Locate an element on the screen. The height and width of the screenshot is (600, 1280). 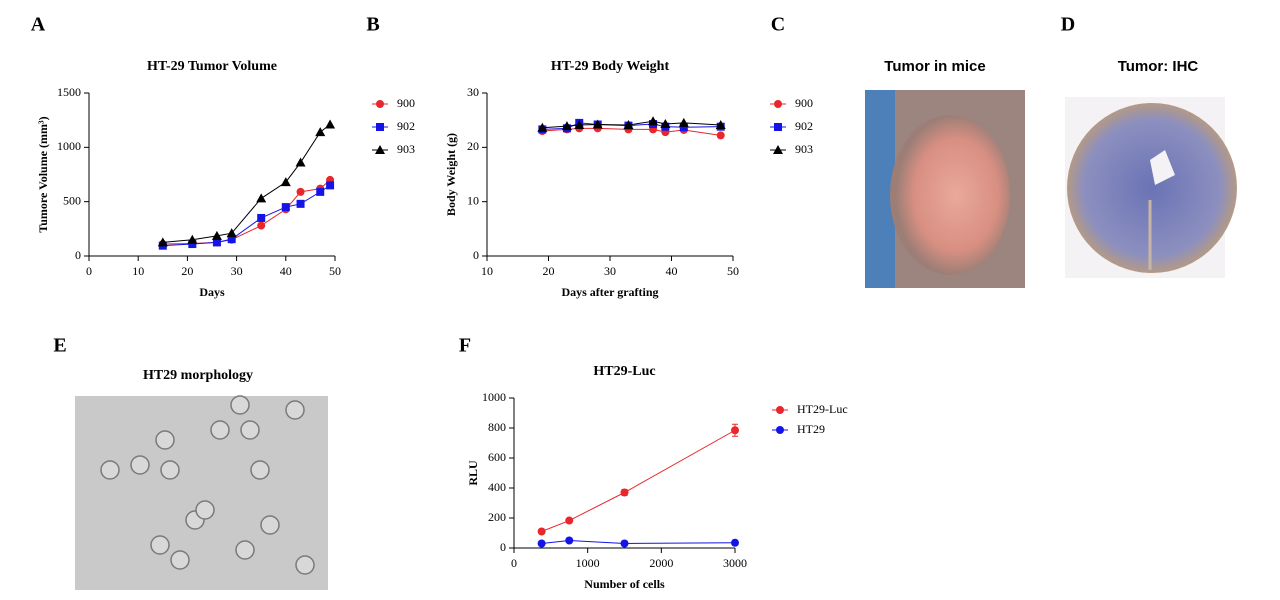
y-tick-label: 30 is located at coordinates (473, 92).